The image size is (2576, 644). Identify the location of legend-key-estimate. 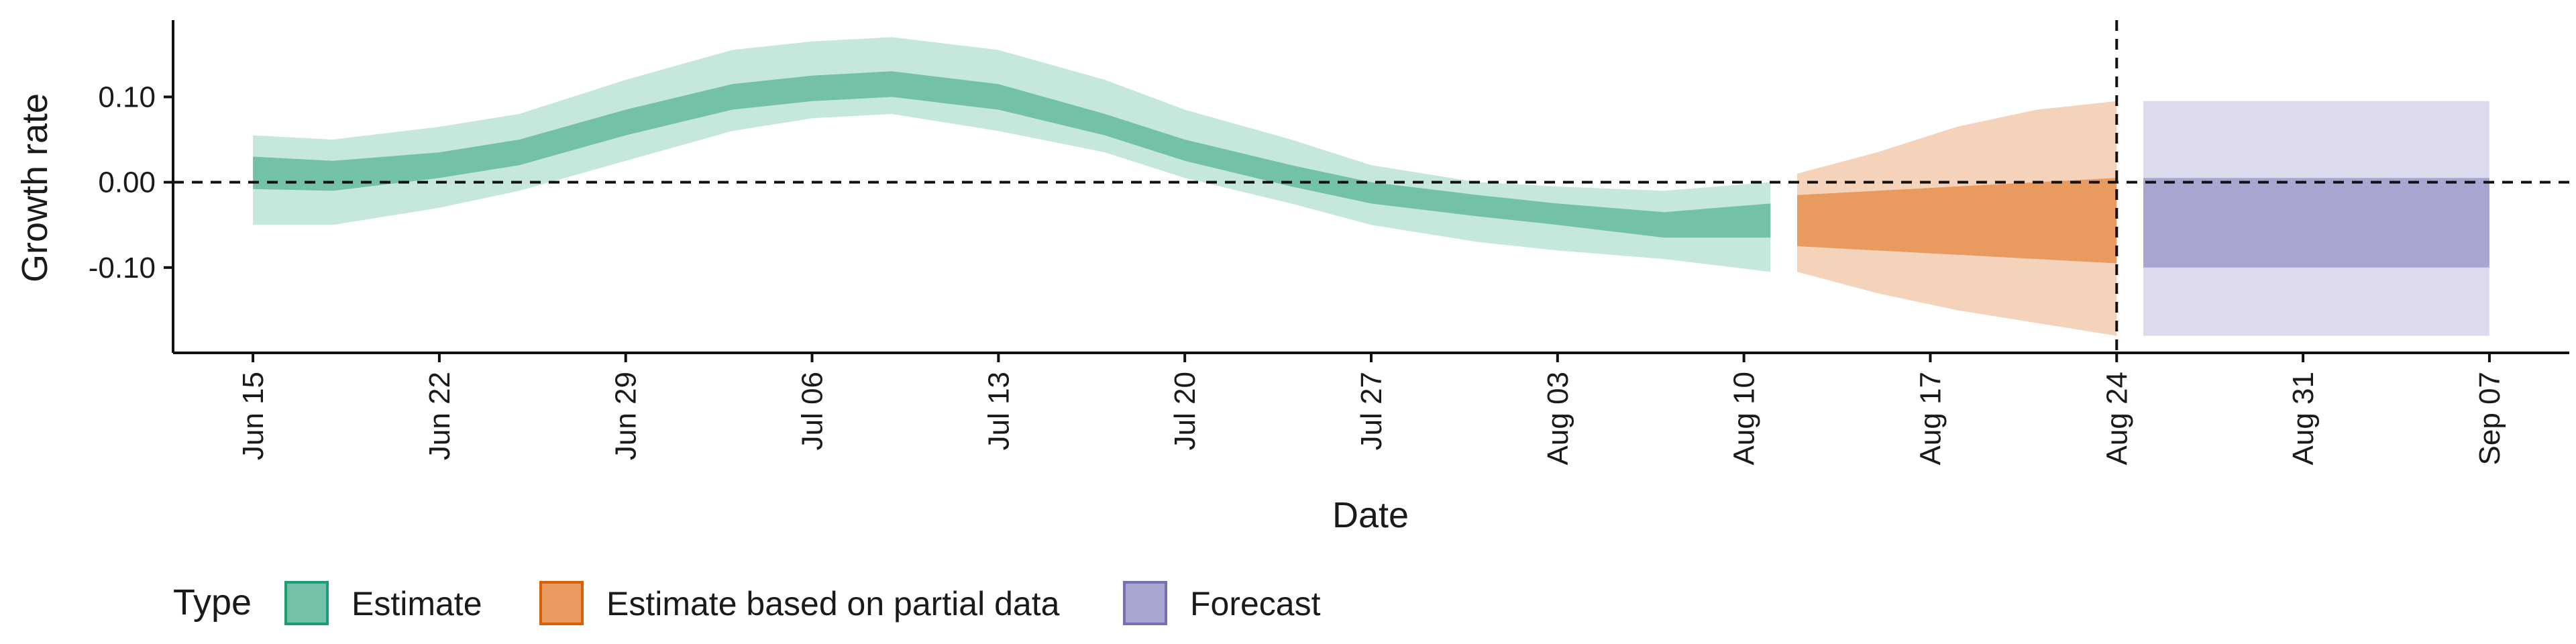
(306, 603).